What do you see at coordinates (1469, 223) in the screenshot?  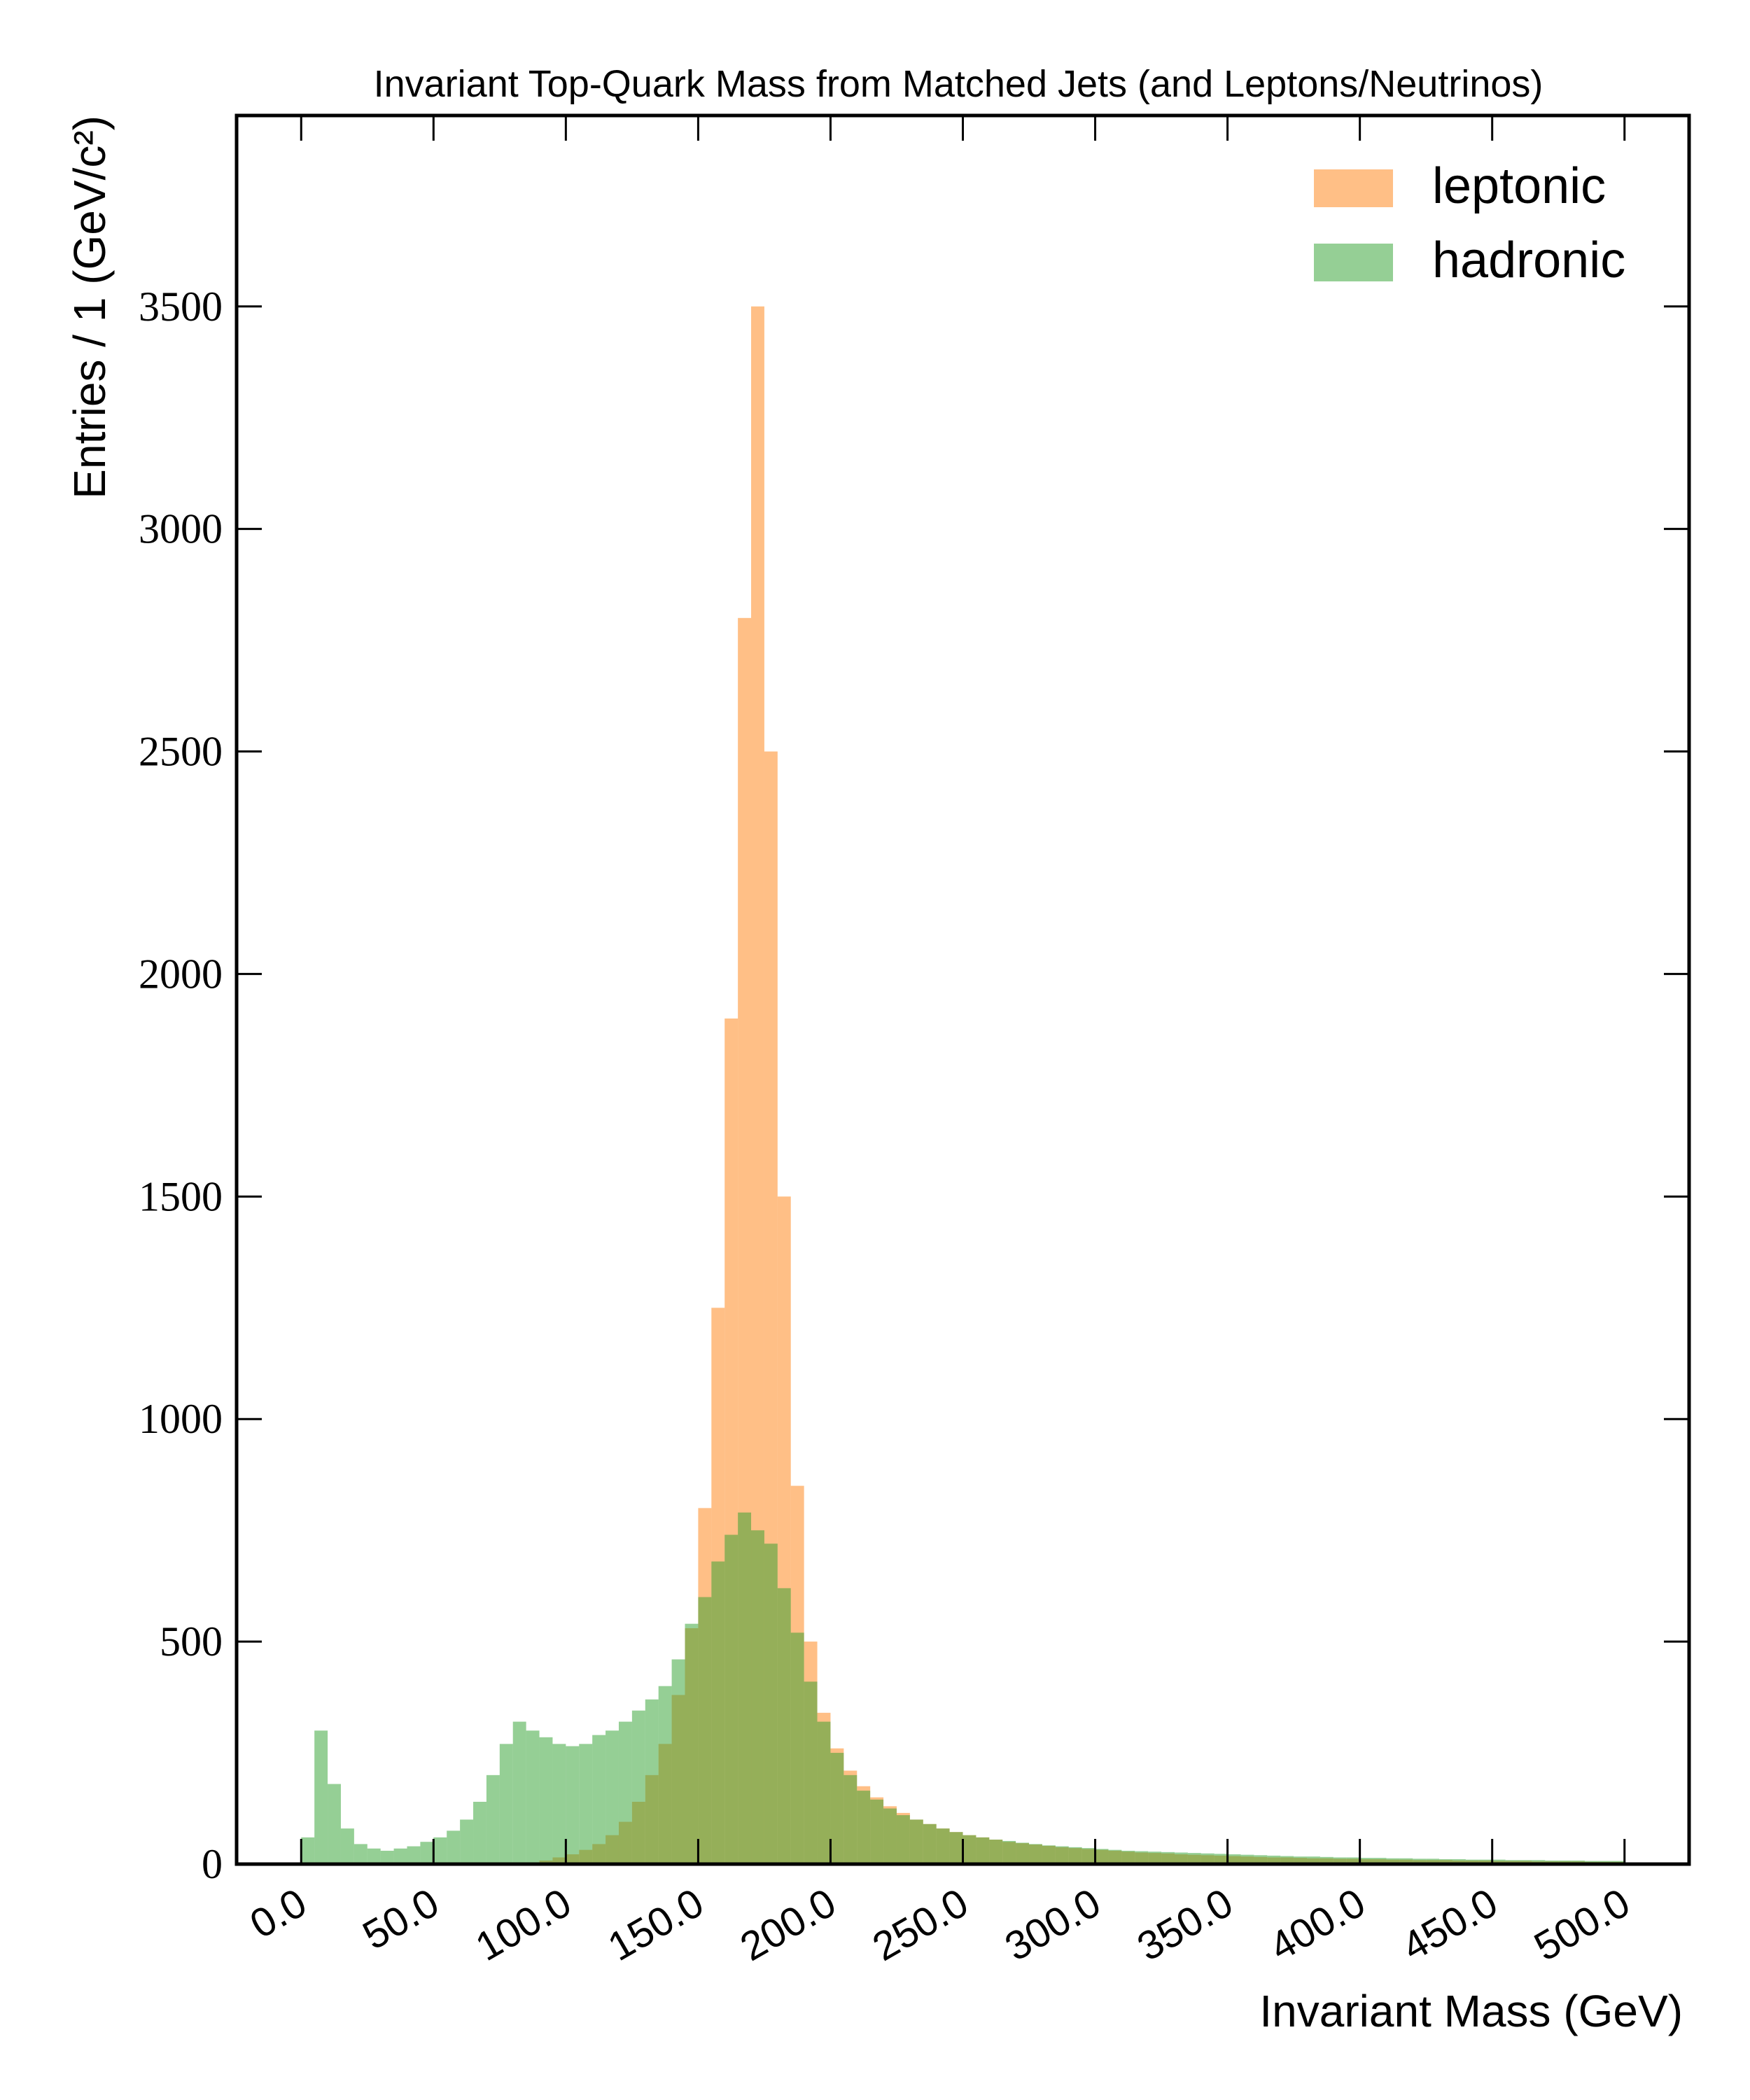 I see `legend: leptonic hadronic` at bounding box center [1469, 223].